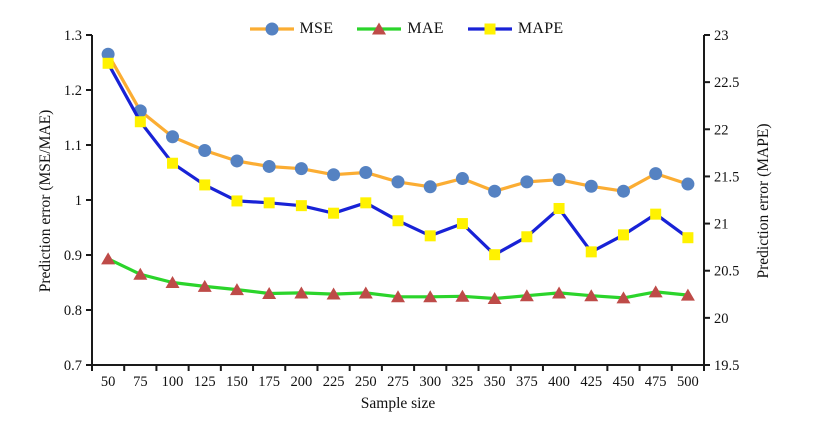 Image resolution: width=813 pixels, height=433 pixels. I want to click on left-y-axis-title: Prediction error (MSE/MAE), so click(45, 201).